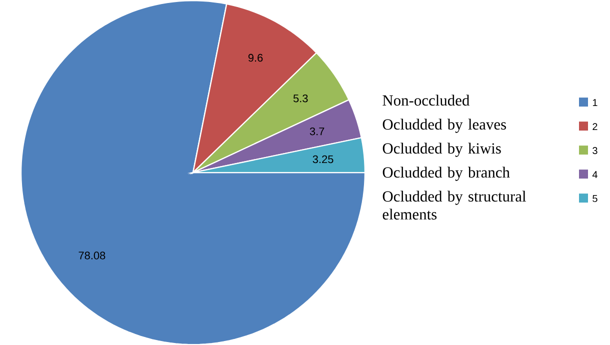  What do you see at coordinates (426, 100) in the screenshot?
I see `text: Non-occluded` at bounding box center [426, 100].